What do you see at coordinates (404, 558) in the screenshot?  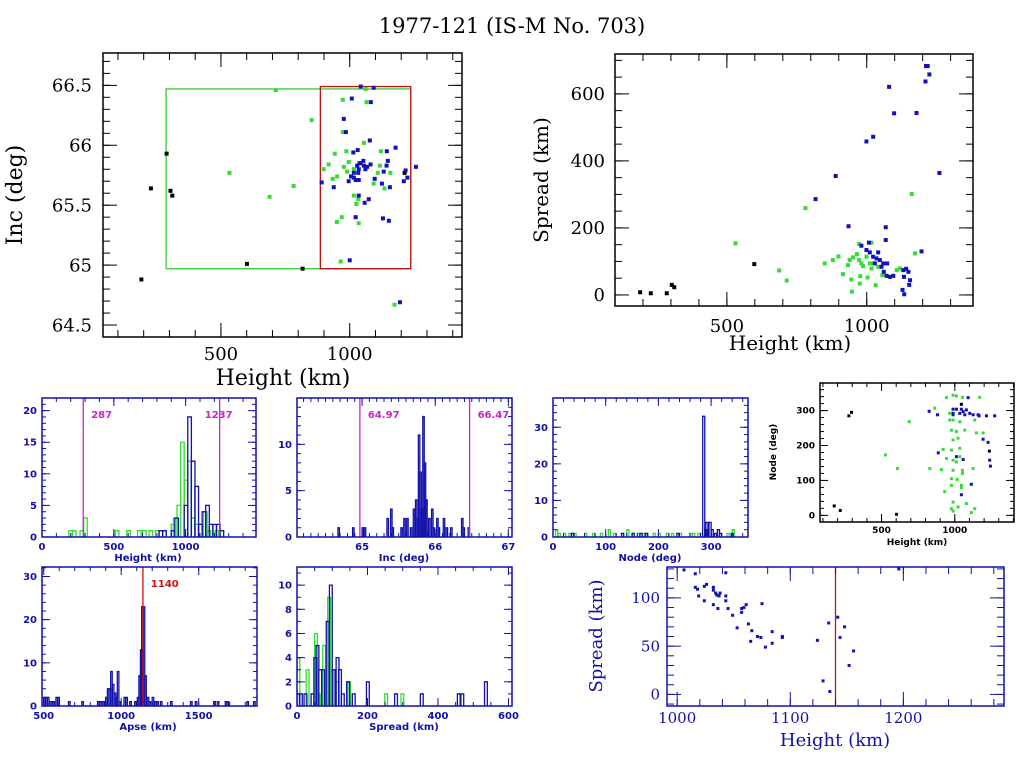 I see `x-axis-label: Inc (deg)` at bounding box center [404, 558].